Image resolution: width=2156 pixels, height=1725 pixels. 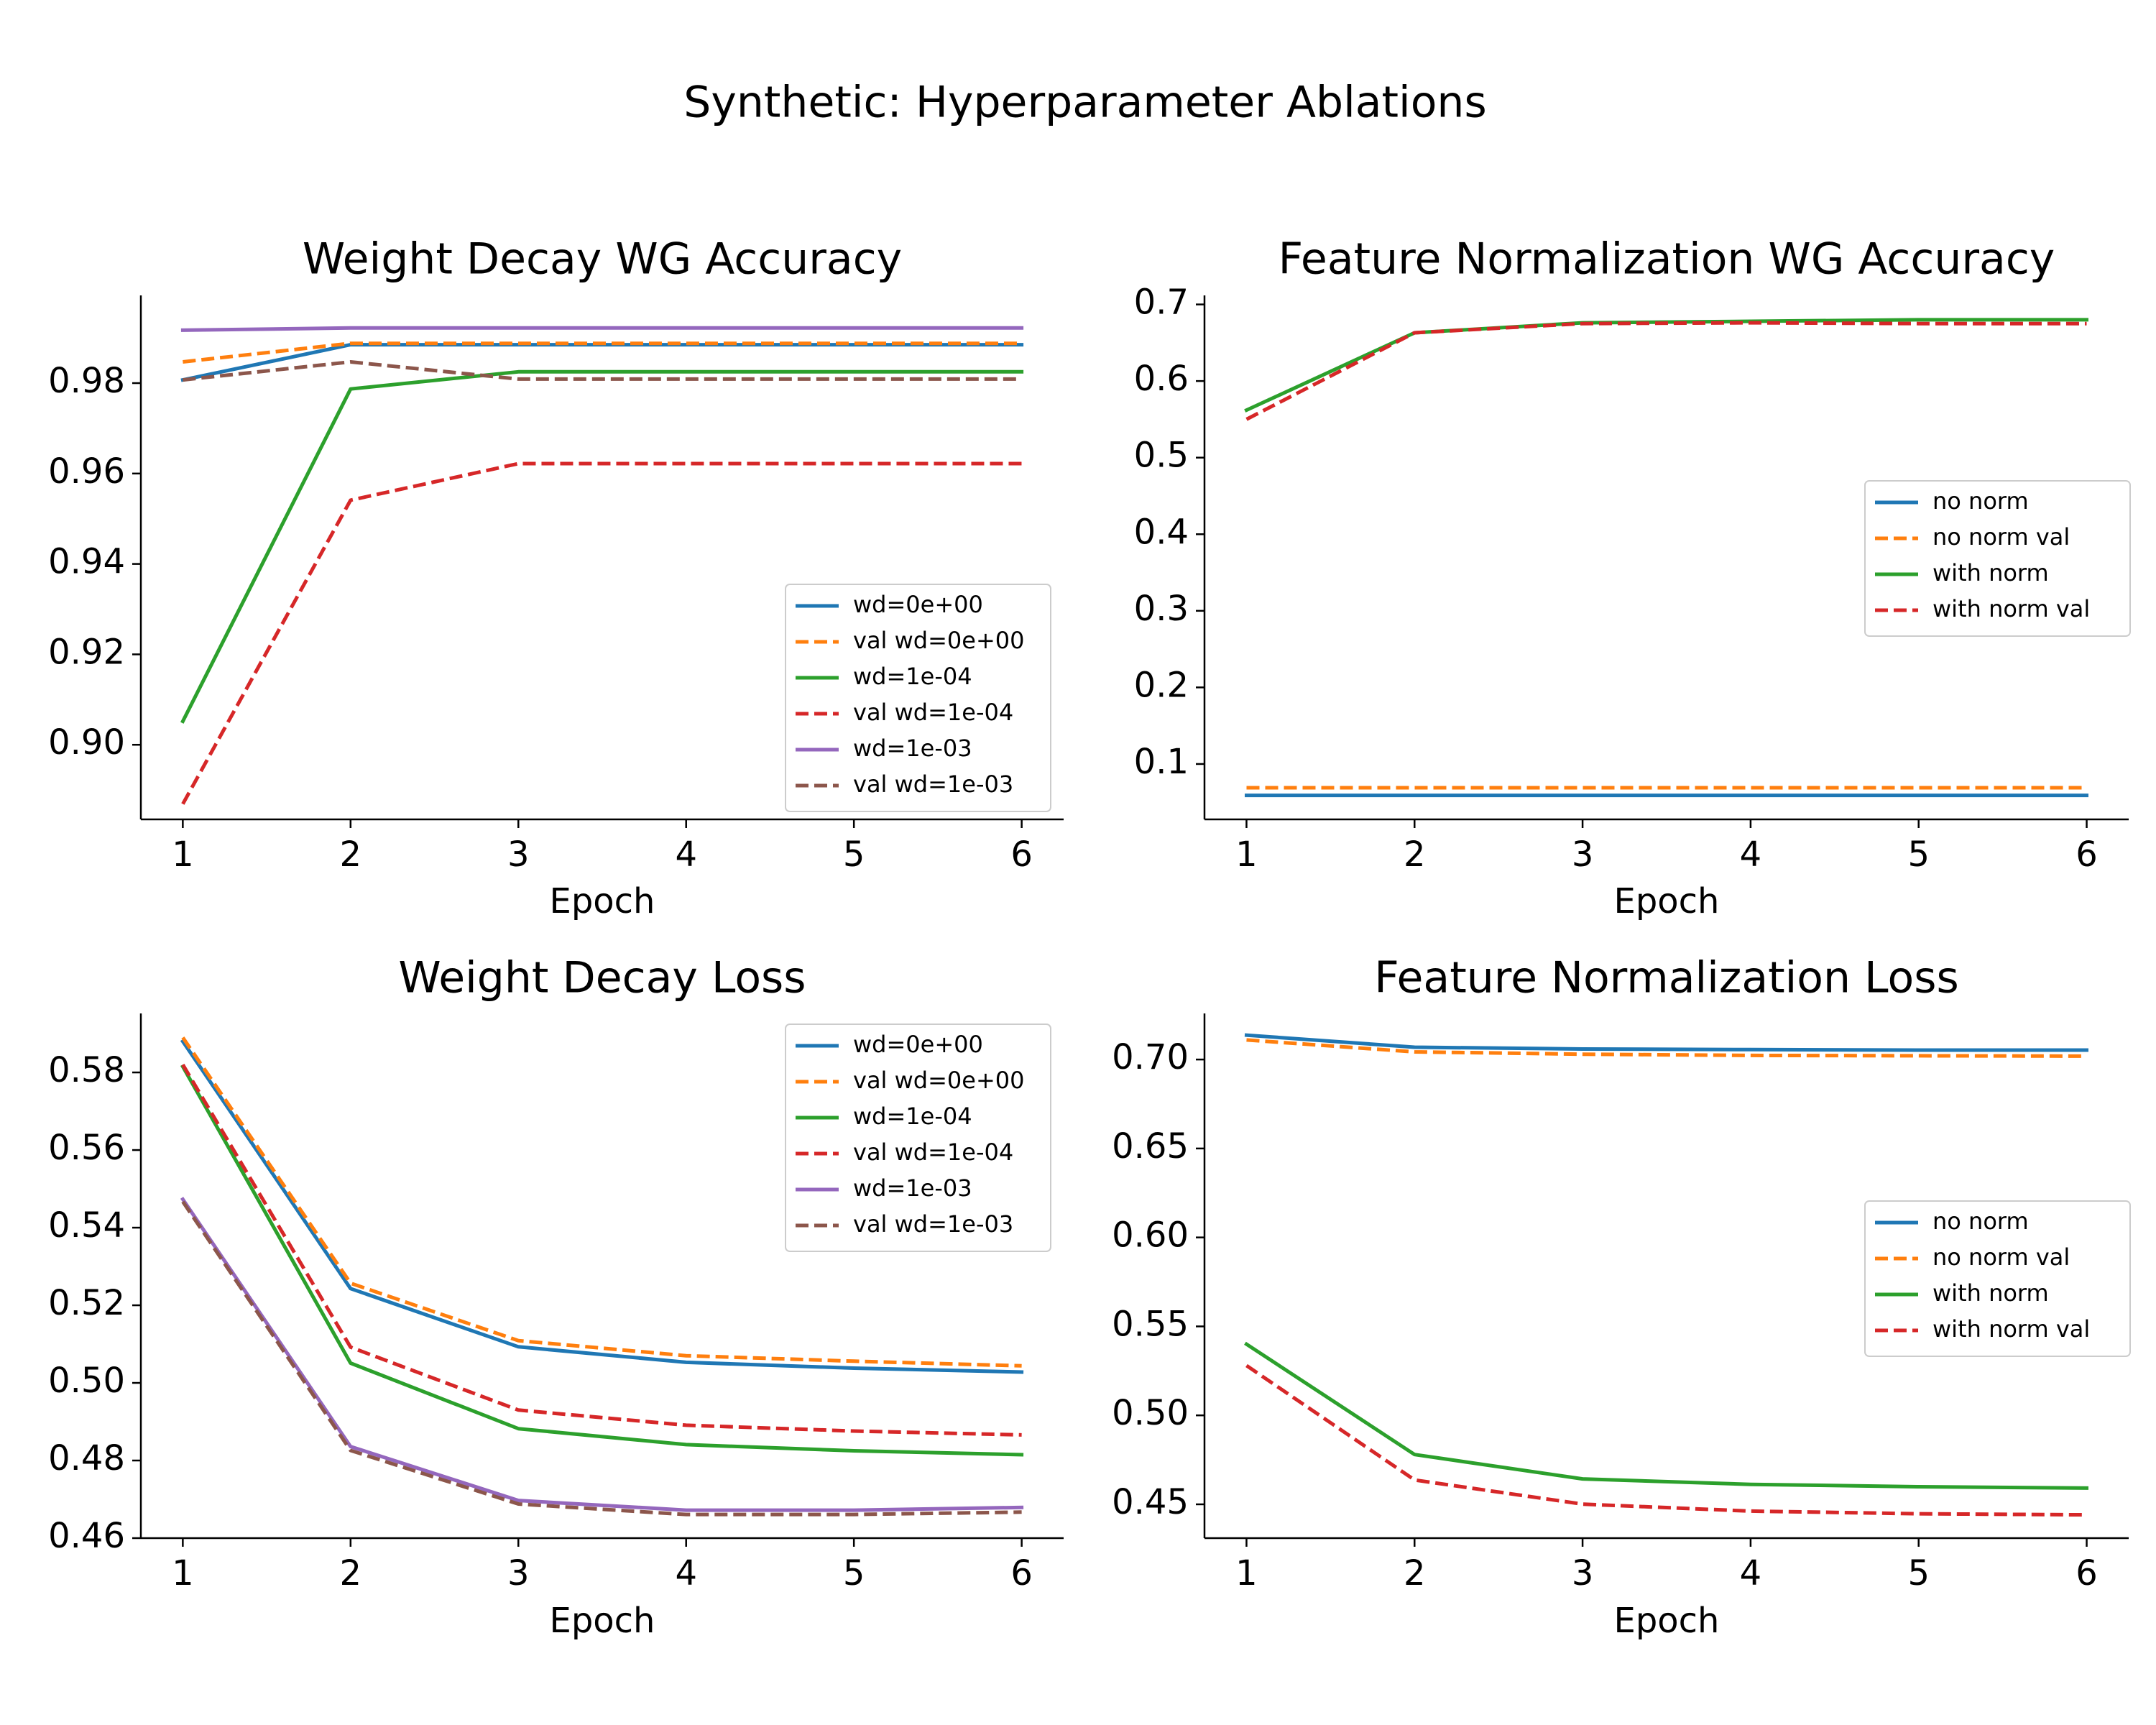 I want to click on y-tick-label: 0.98, so click(x=86, y=381).